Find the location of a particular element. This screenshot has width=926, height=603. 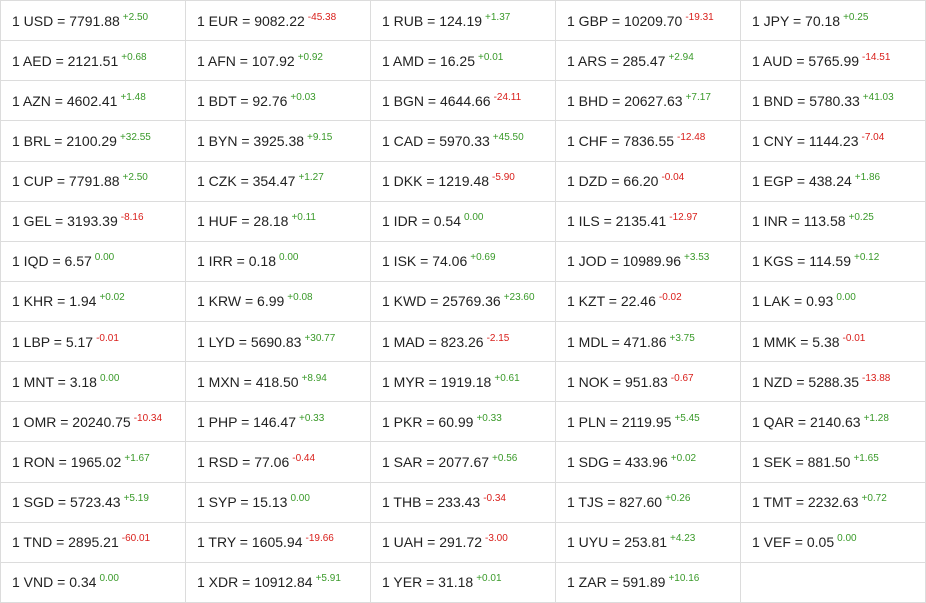

rate-text: 1 KZT = 22.46 is located at coordinates (611, 301).